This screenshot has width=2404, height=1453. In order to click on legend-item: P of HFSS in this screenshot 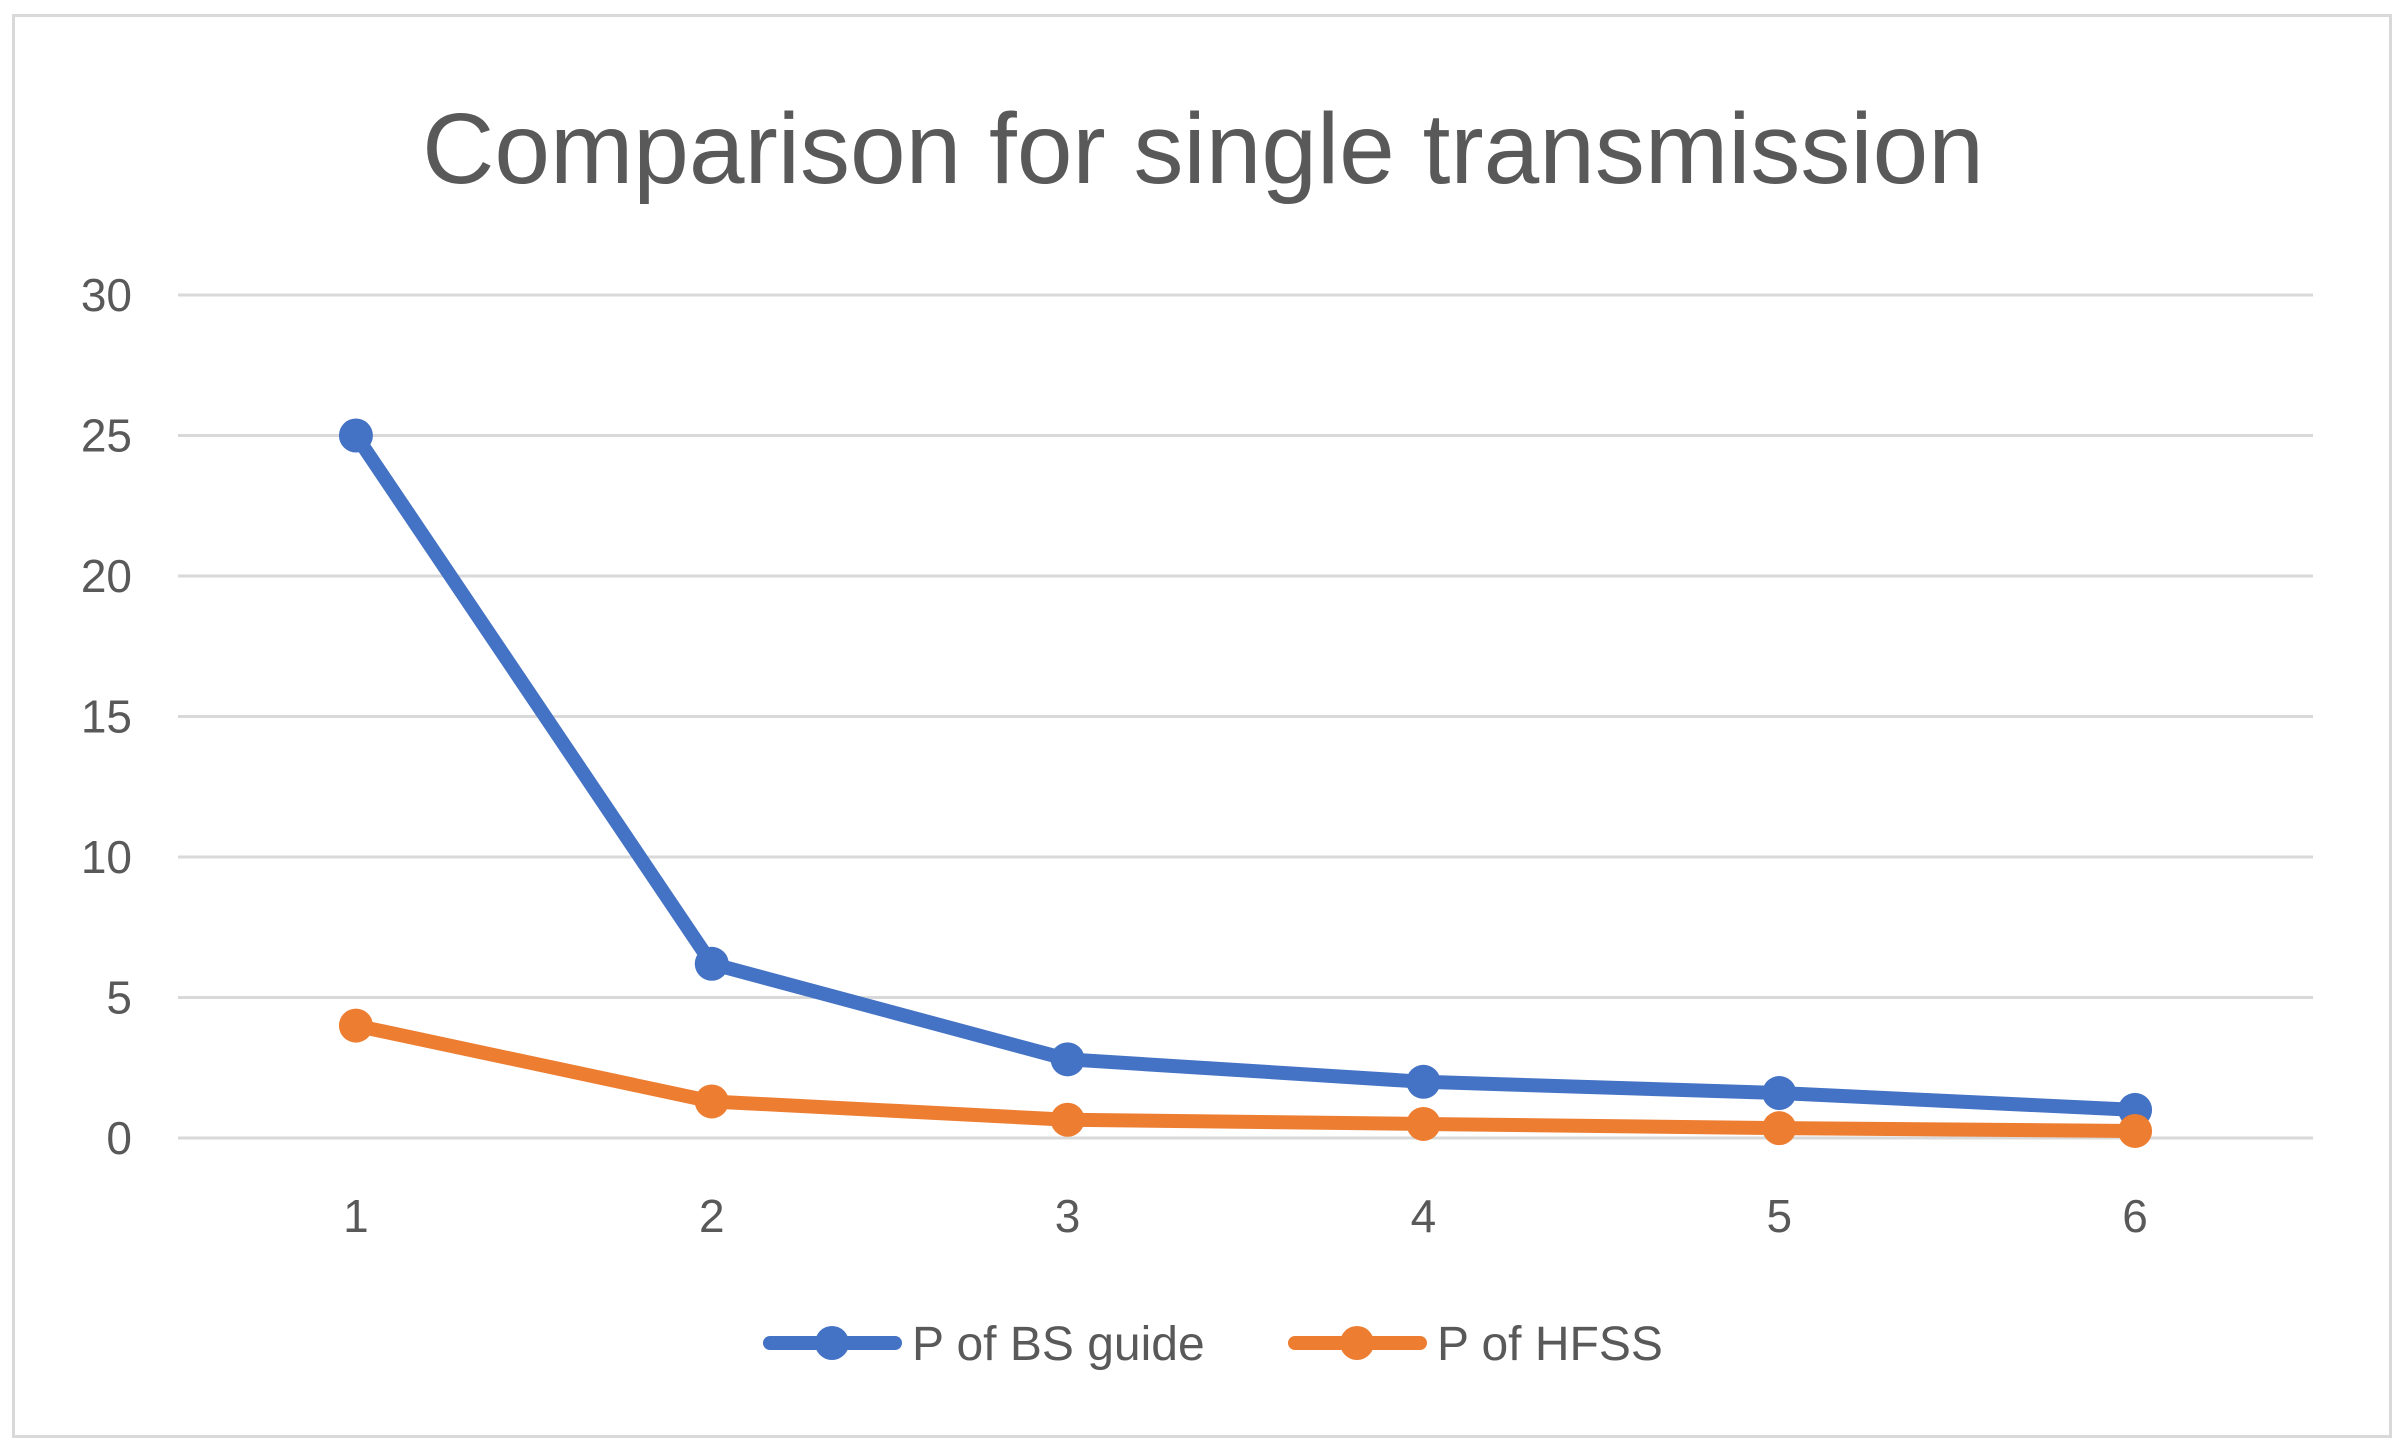, I will do `click(1475, 1344)`.